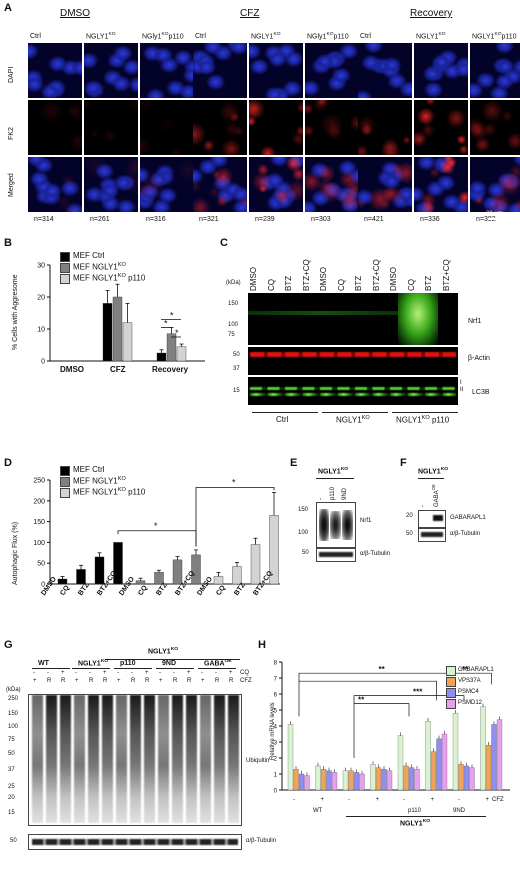  I want to click on panel-f-header: NGLY1KO, so click(433, 471).